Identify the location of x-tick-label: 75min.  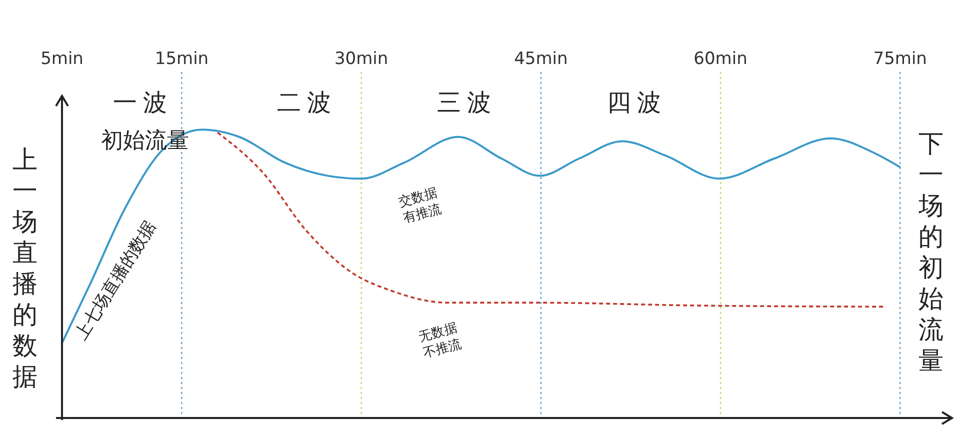
(900, 59).